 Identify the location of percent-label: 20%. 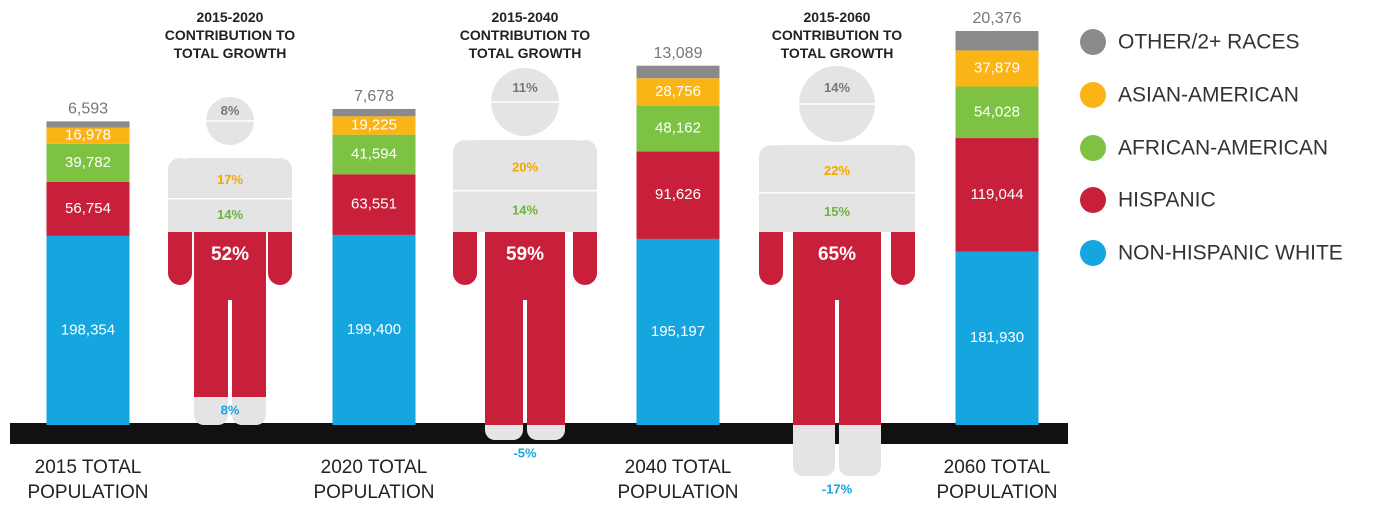
(525, 166).